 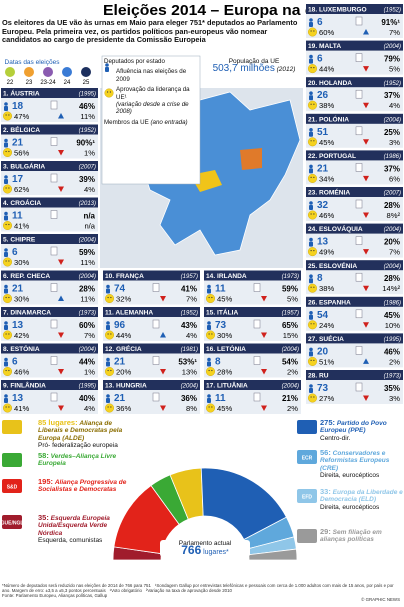 What do you see at coordinates (21, 348) in the screenshot?
I see `country-name: 8. ESTÓNIA` at bounding box center [21, 348].